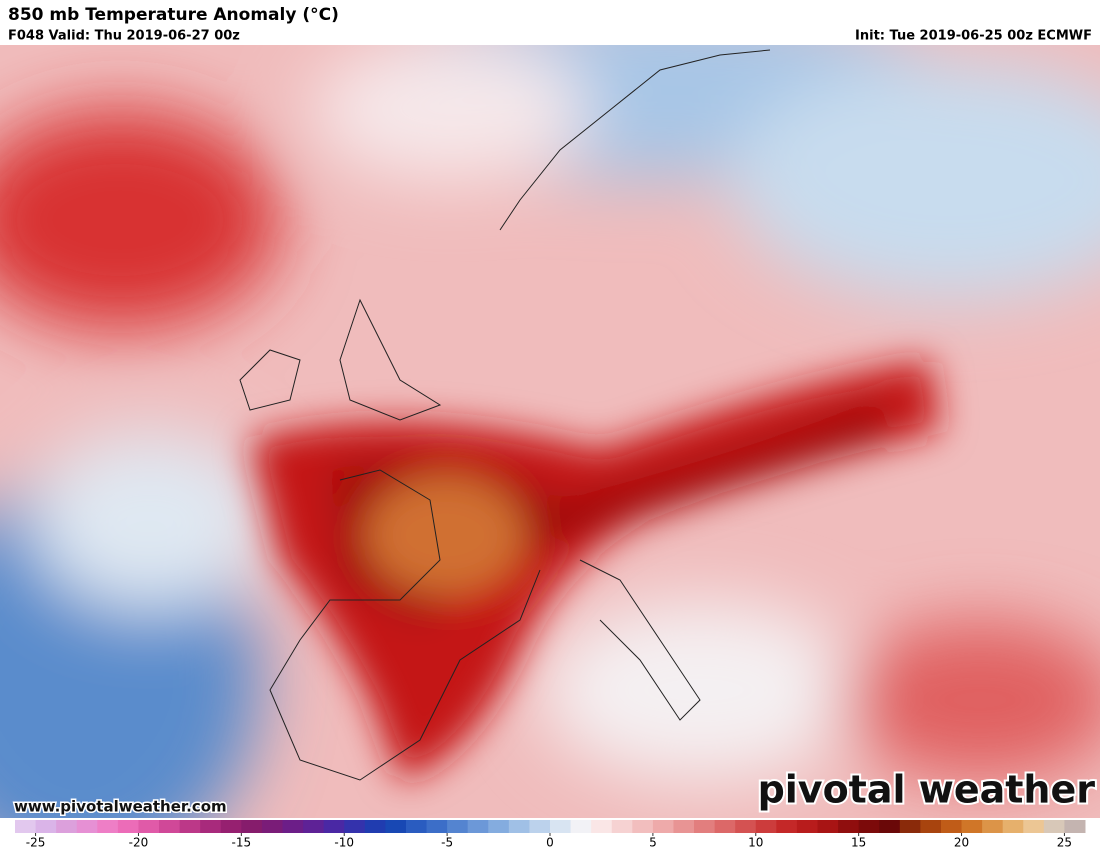  Describe the element at coordinates (653, 843) in the screenshot. I see `colorbar-tick-label: 5` at that location.